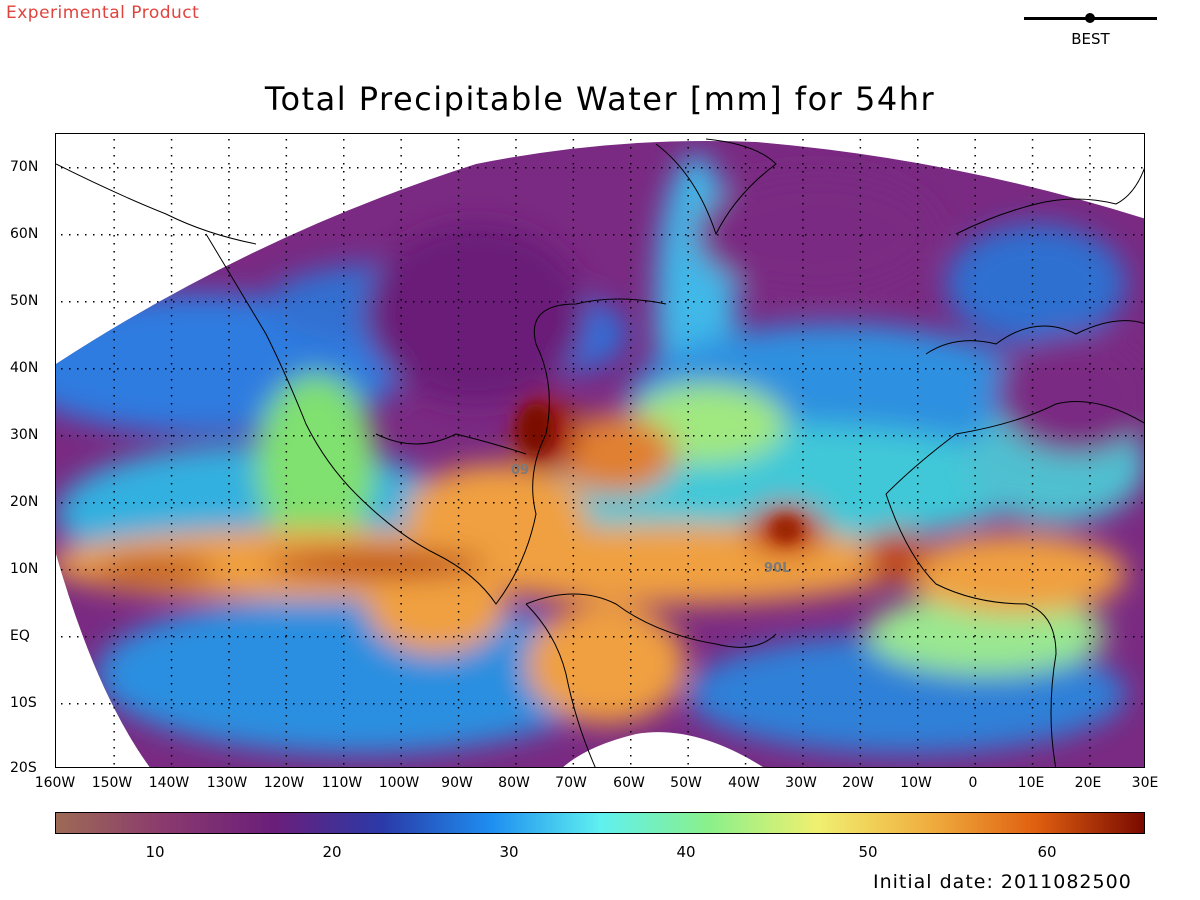 The image size is (1200, 900). Describe the element at coordinates (20, 636) in the screenshot. I see `lat-label: EQ` at that location.